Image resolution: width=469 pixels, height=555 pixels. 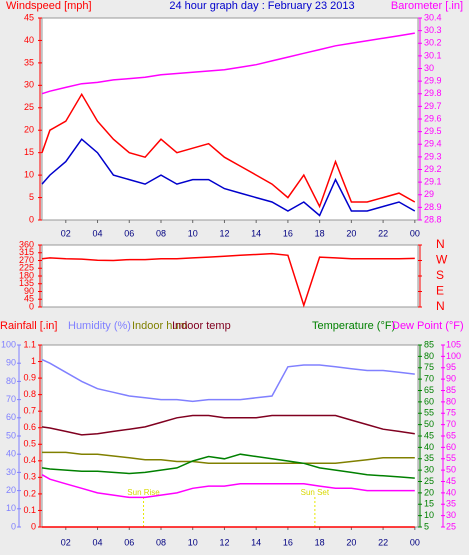 What do you see at coordinates (26, 260) in the screenshot?
I see `y-tick-label: 270` at bounding box center [26, 260].